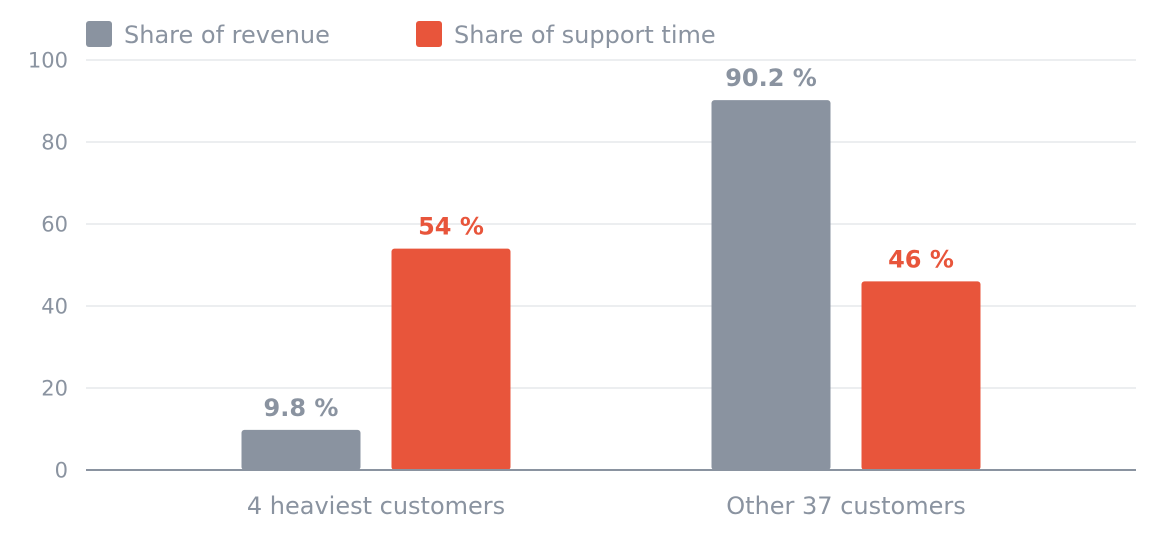 This screenshot has width=1164, height=543. What do you see at coordinates (61, 471) in the screenshot?
I see `y-tick-label: 0` at bounding box center [61, 471].